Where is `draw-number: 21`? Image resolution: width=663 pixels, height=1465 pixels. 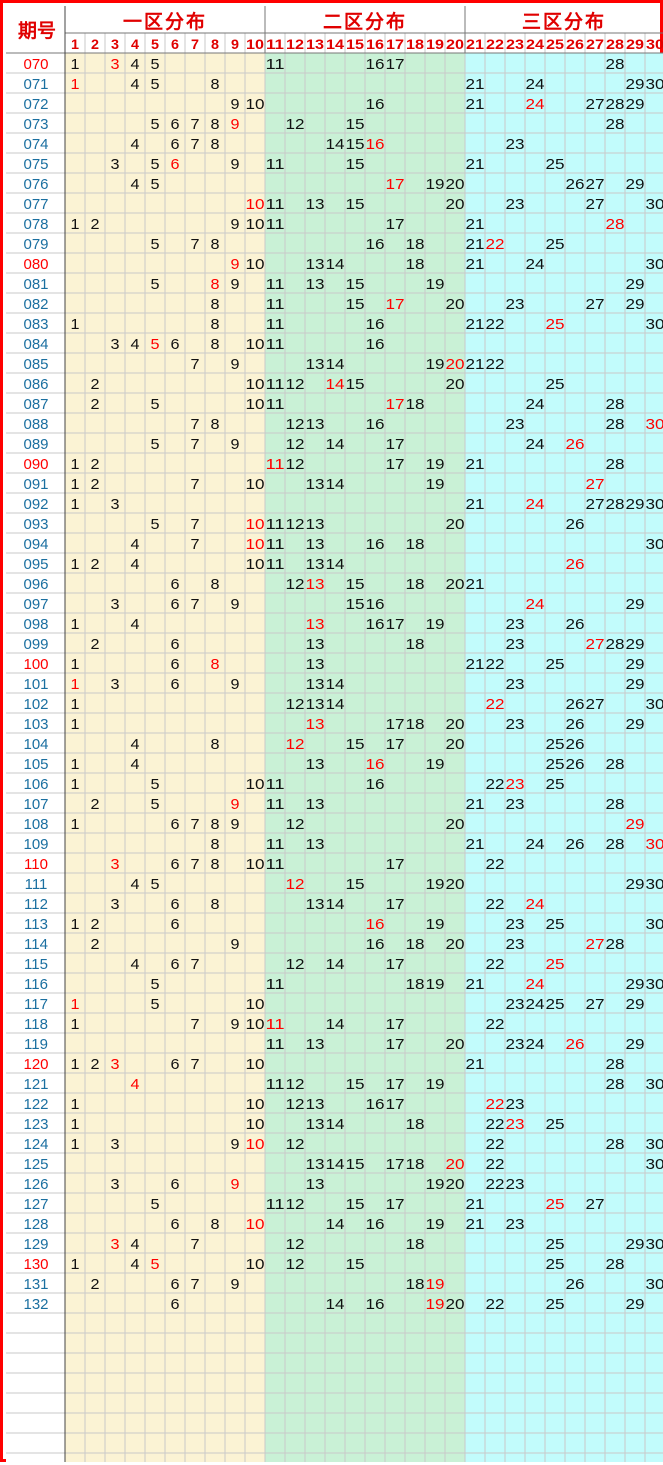 draw-number: 21 is located at coordinates (475, 264).